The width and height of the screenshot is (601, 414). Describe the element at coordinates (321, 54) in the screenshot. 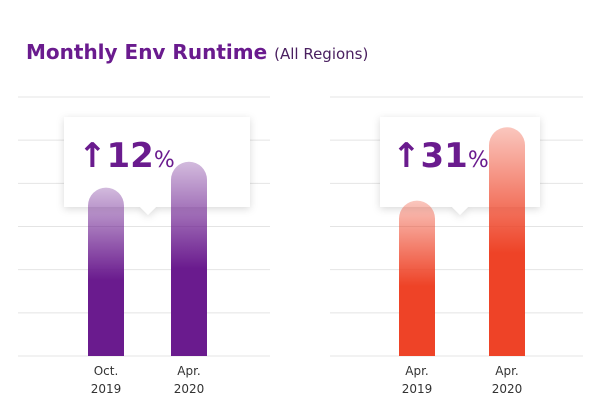

I see `chart-subtitle: (All Regions)` at that location.